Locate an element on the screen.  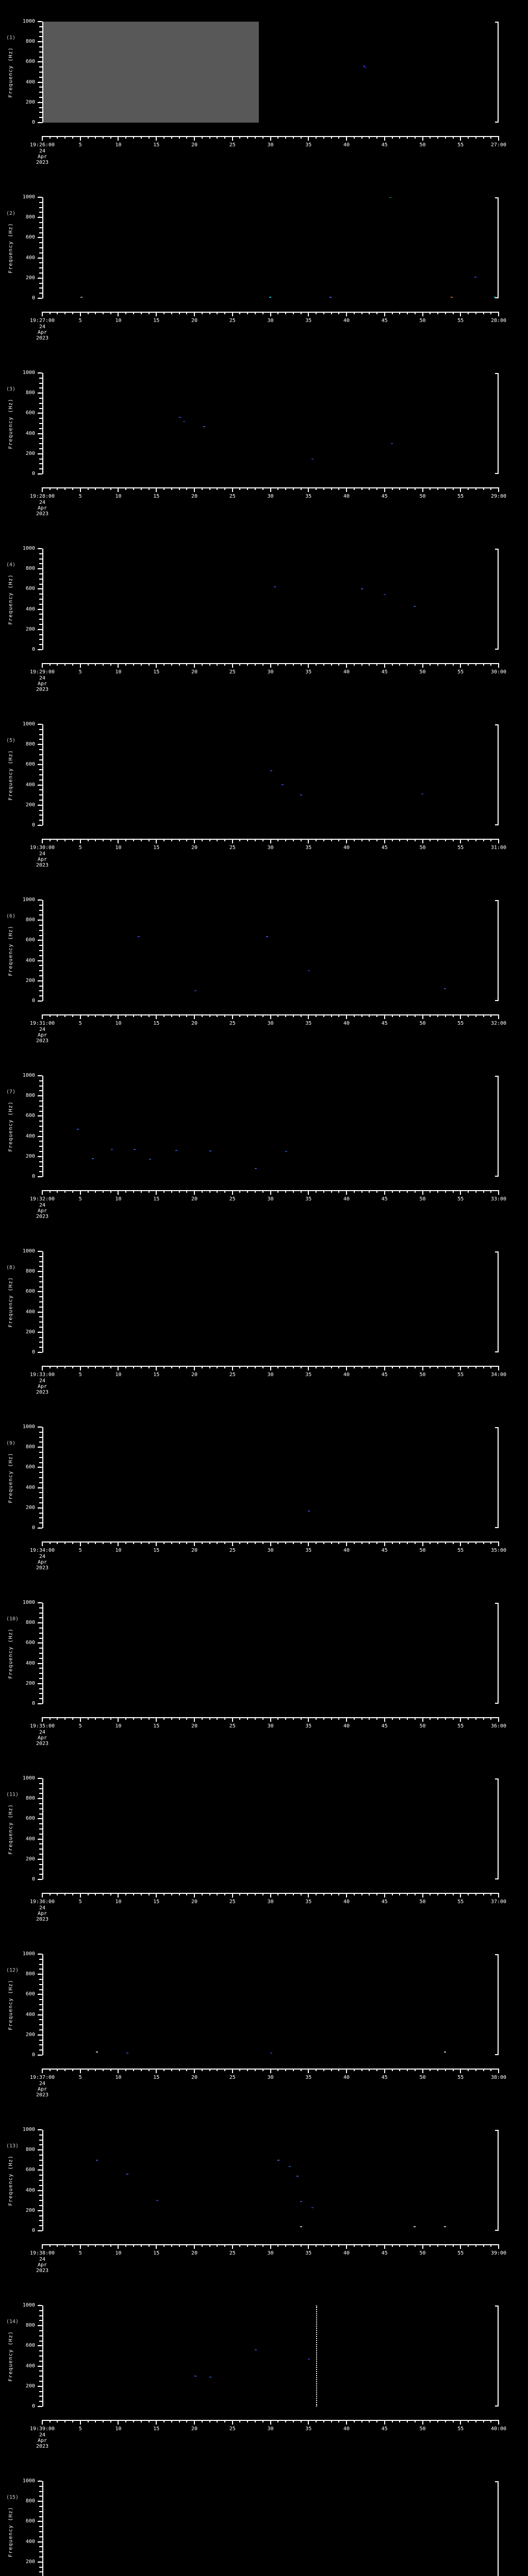
x-axis-labels: 19:26:00 5 10 15 20 25 30 35 40 45 50 55 27:00 is located at coordinates (268, 145).